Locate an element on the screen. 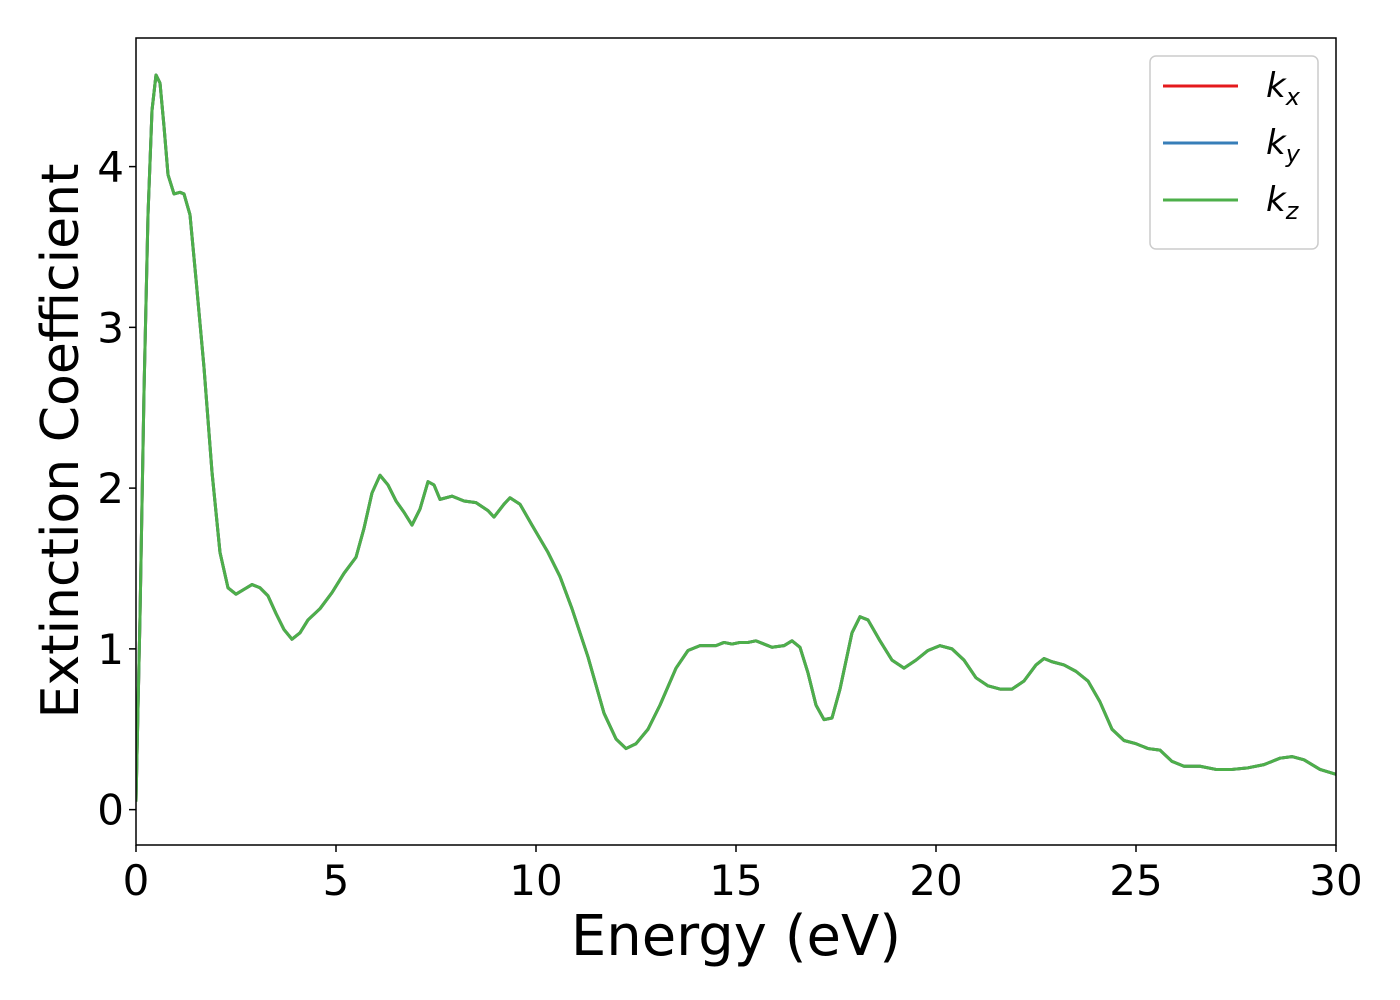 Image resolution: width=1400 pixels, height=1000 pixels. x-axis-label: Energy (eV) is located at coordinates (736, 936).